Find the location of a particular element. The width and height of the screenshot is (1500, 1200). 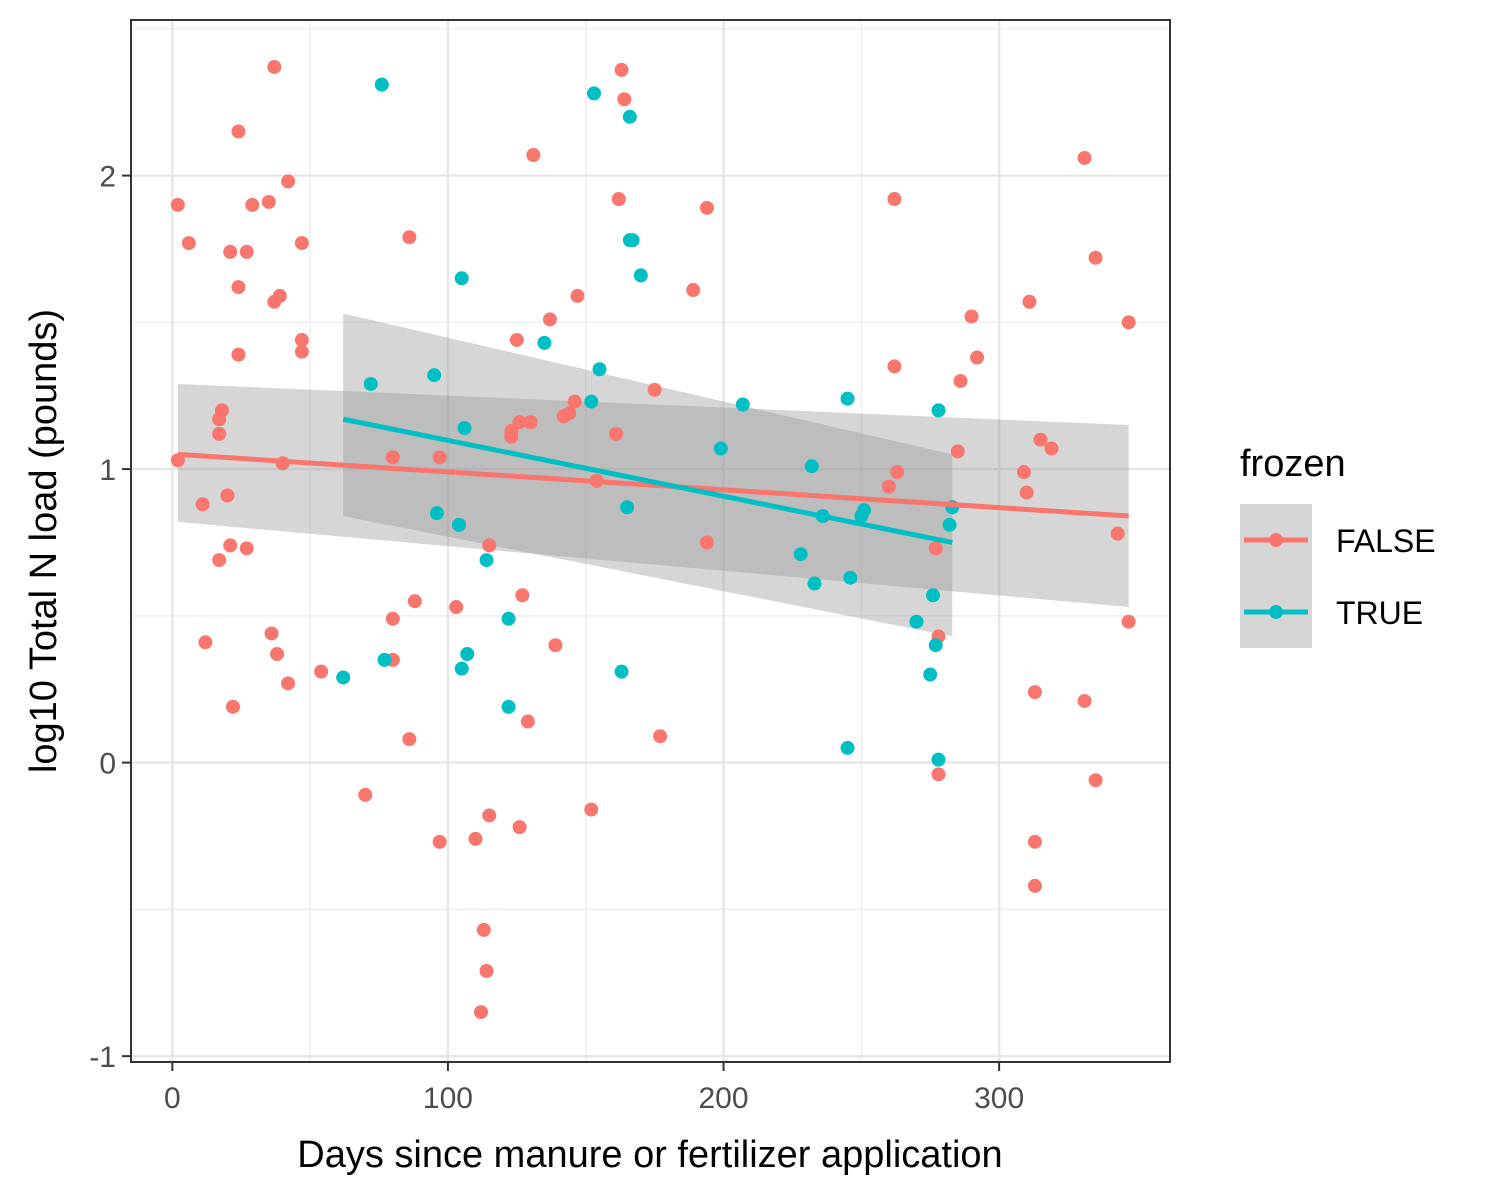

x-tick-label: 200 is located at coordinates (724, 1098).